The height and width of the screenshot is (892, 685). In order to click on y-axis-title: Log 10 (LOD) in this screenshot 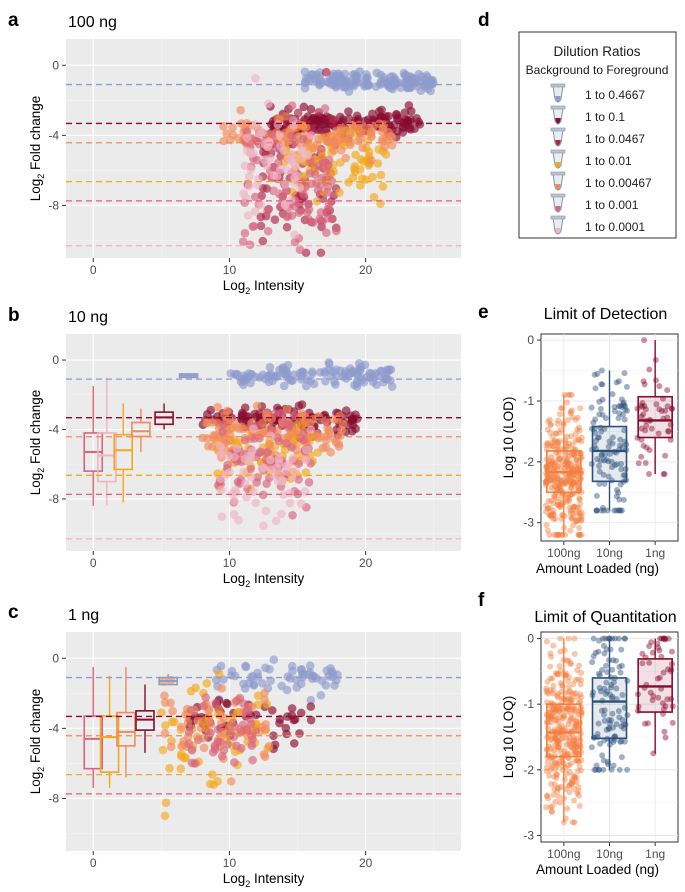, I will do `click(508, 438)`.